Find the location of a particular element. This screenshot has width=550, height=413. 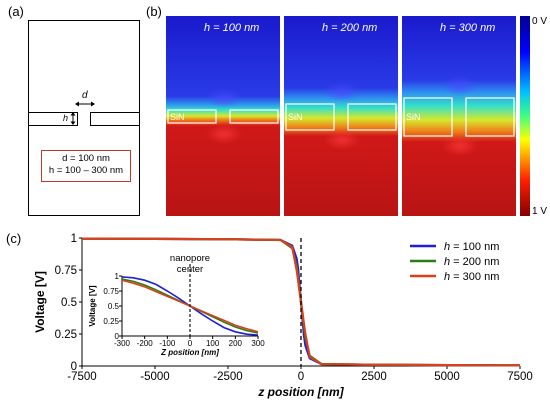

geometry-schematic is located at coordinates (84, 118).